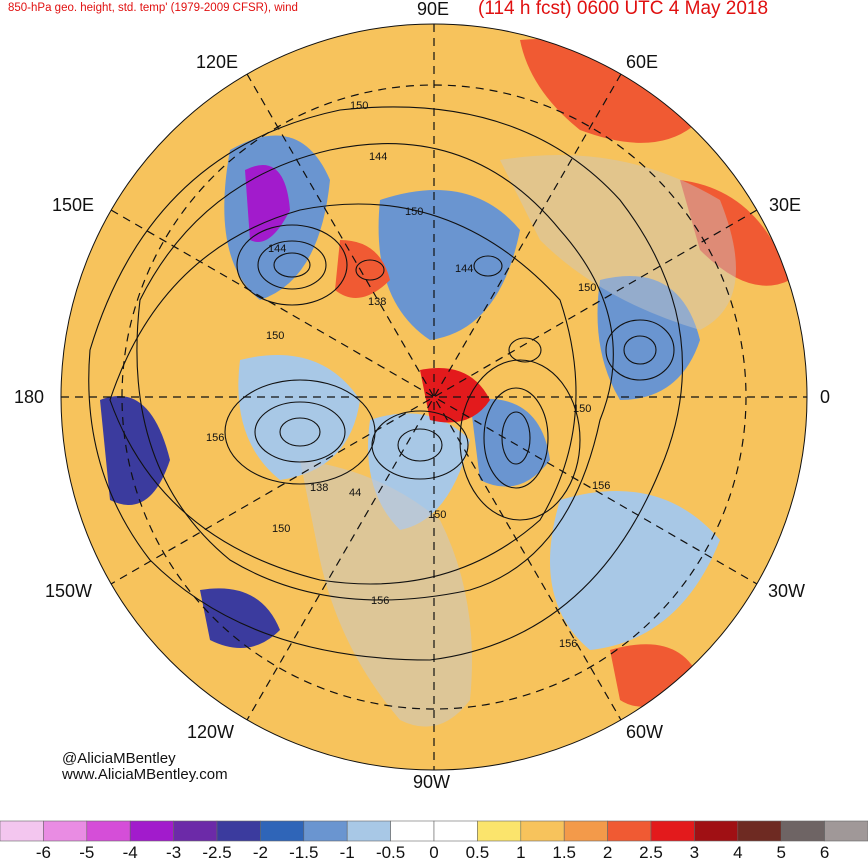 The height and width of the screenshot is (865, 868). What do you see at coordinates (651, 852) in the screenshot?
I see `colorbar-tick-label: 2.5` at bounding box center [651, 852].